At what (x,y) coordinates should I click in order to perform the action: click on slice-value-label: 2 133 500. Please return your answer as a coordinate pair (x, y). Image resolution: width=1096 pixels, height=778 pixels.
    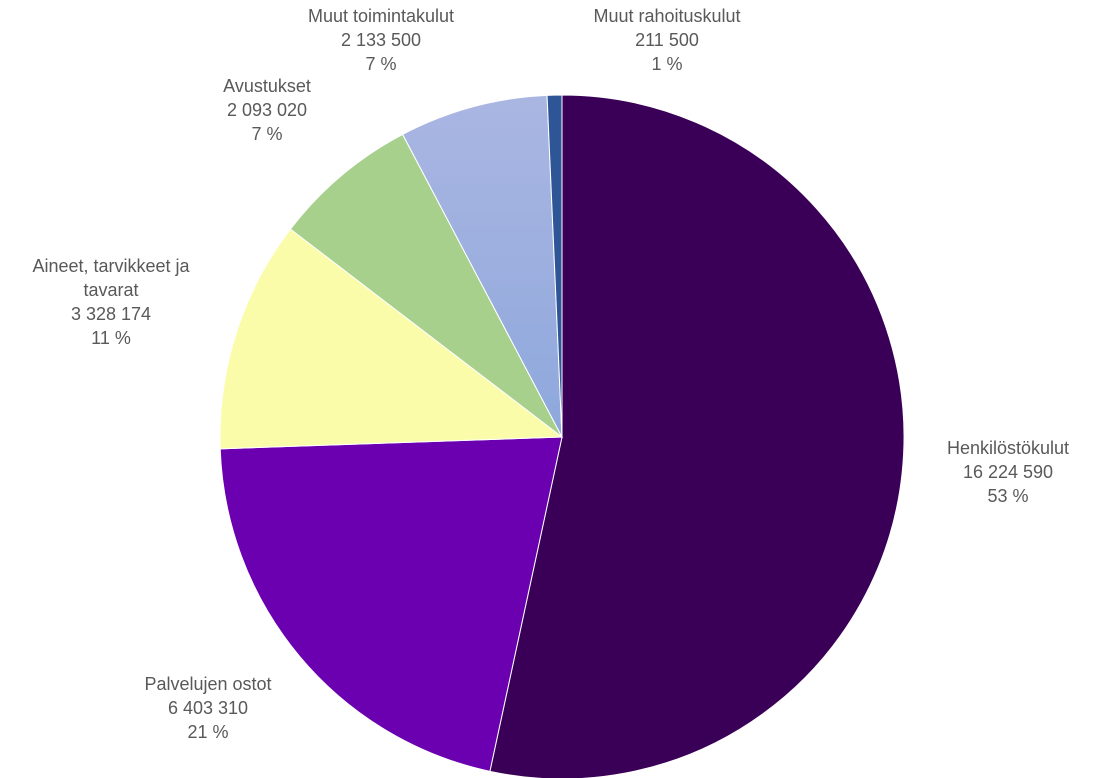
    Looking at the image, I should click on (381, 40).